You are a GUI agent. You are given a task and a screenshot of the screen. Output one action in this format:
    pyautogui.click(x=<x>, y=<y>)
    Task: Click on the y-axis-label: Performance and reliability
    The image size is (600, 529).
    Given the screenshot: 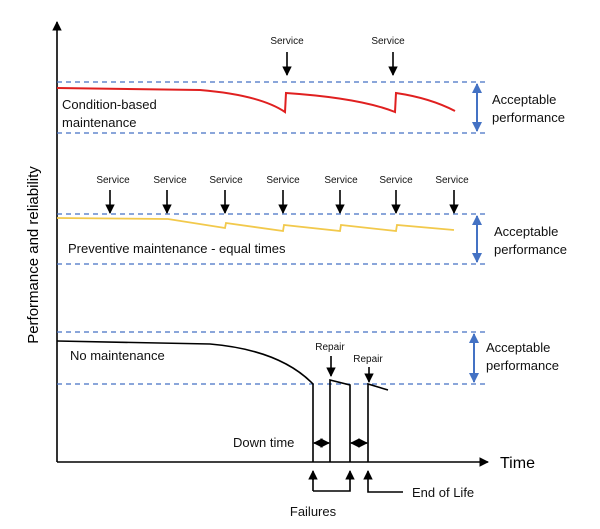 What is the action you would take?
    pyautogui.click(x=33, y=255)
    